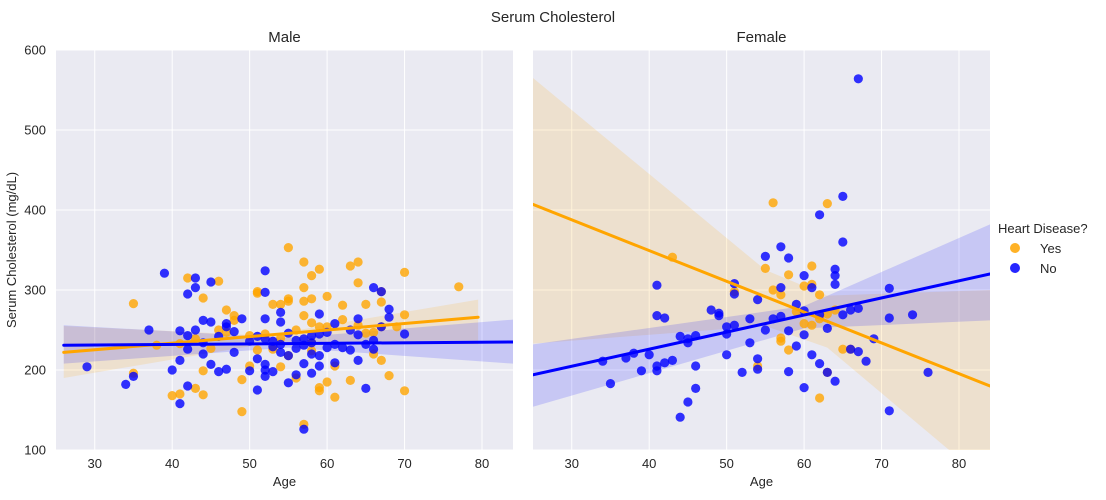  Describe the element at coordinates (1048, 268) in the screenshot. I see `legend-label-no: No` at that location.